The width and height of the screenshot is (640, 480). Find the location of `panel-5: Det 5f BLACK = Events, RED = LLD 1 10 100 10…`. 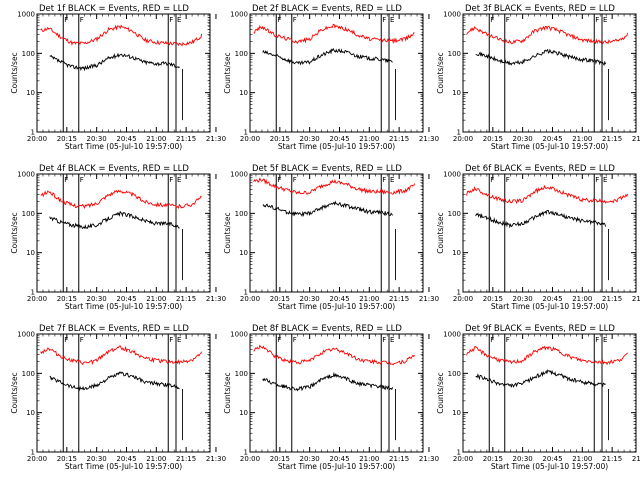

panel-5: Det 5f BLACK = Events, RED = LLD 1 10 100 10… is located at coordinates (331, 237).